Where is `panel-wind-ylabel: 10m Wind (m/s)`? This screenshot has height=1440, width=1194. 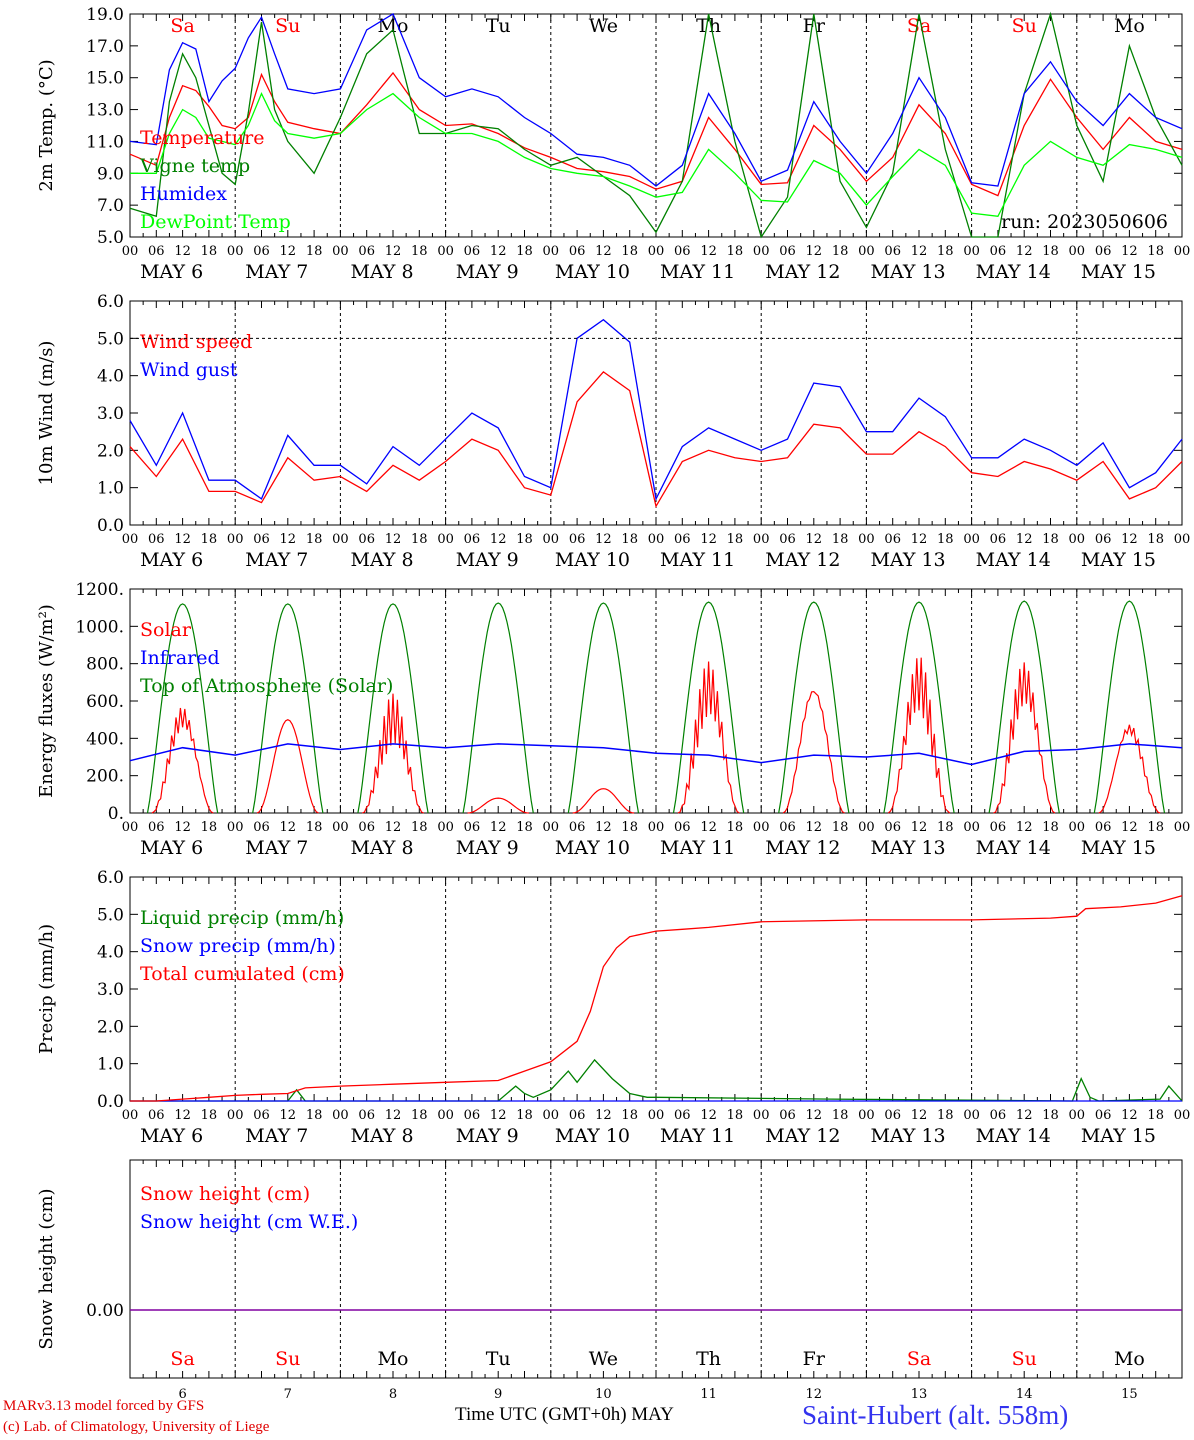
panel-wind-ylabel: 10m Wind (m/s) is located at coordinates (46, 413).